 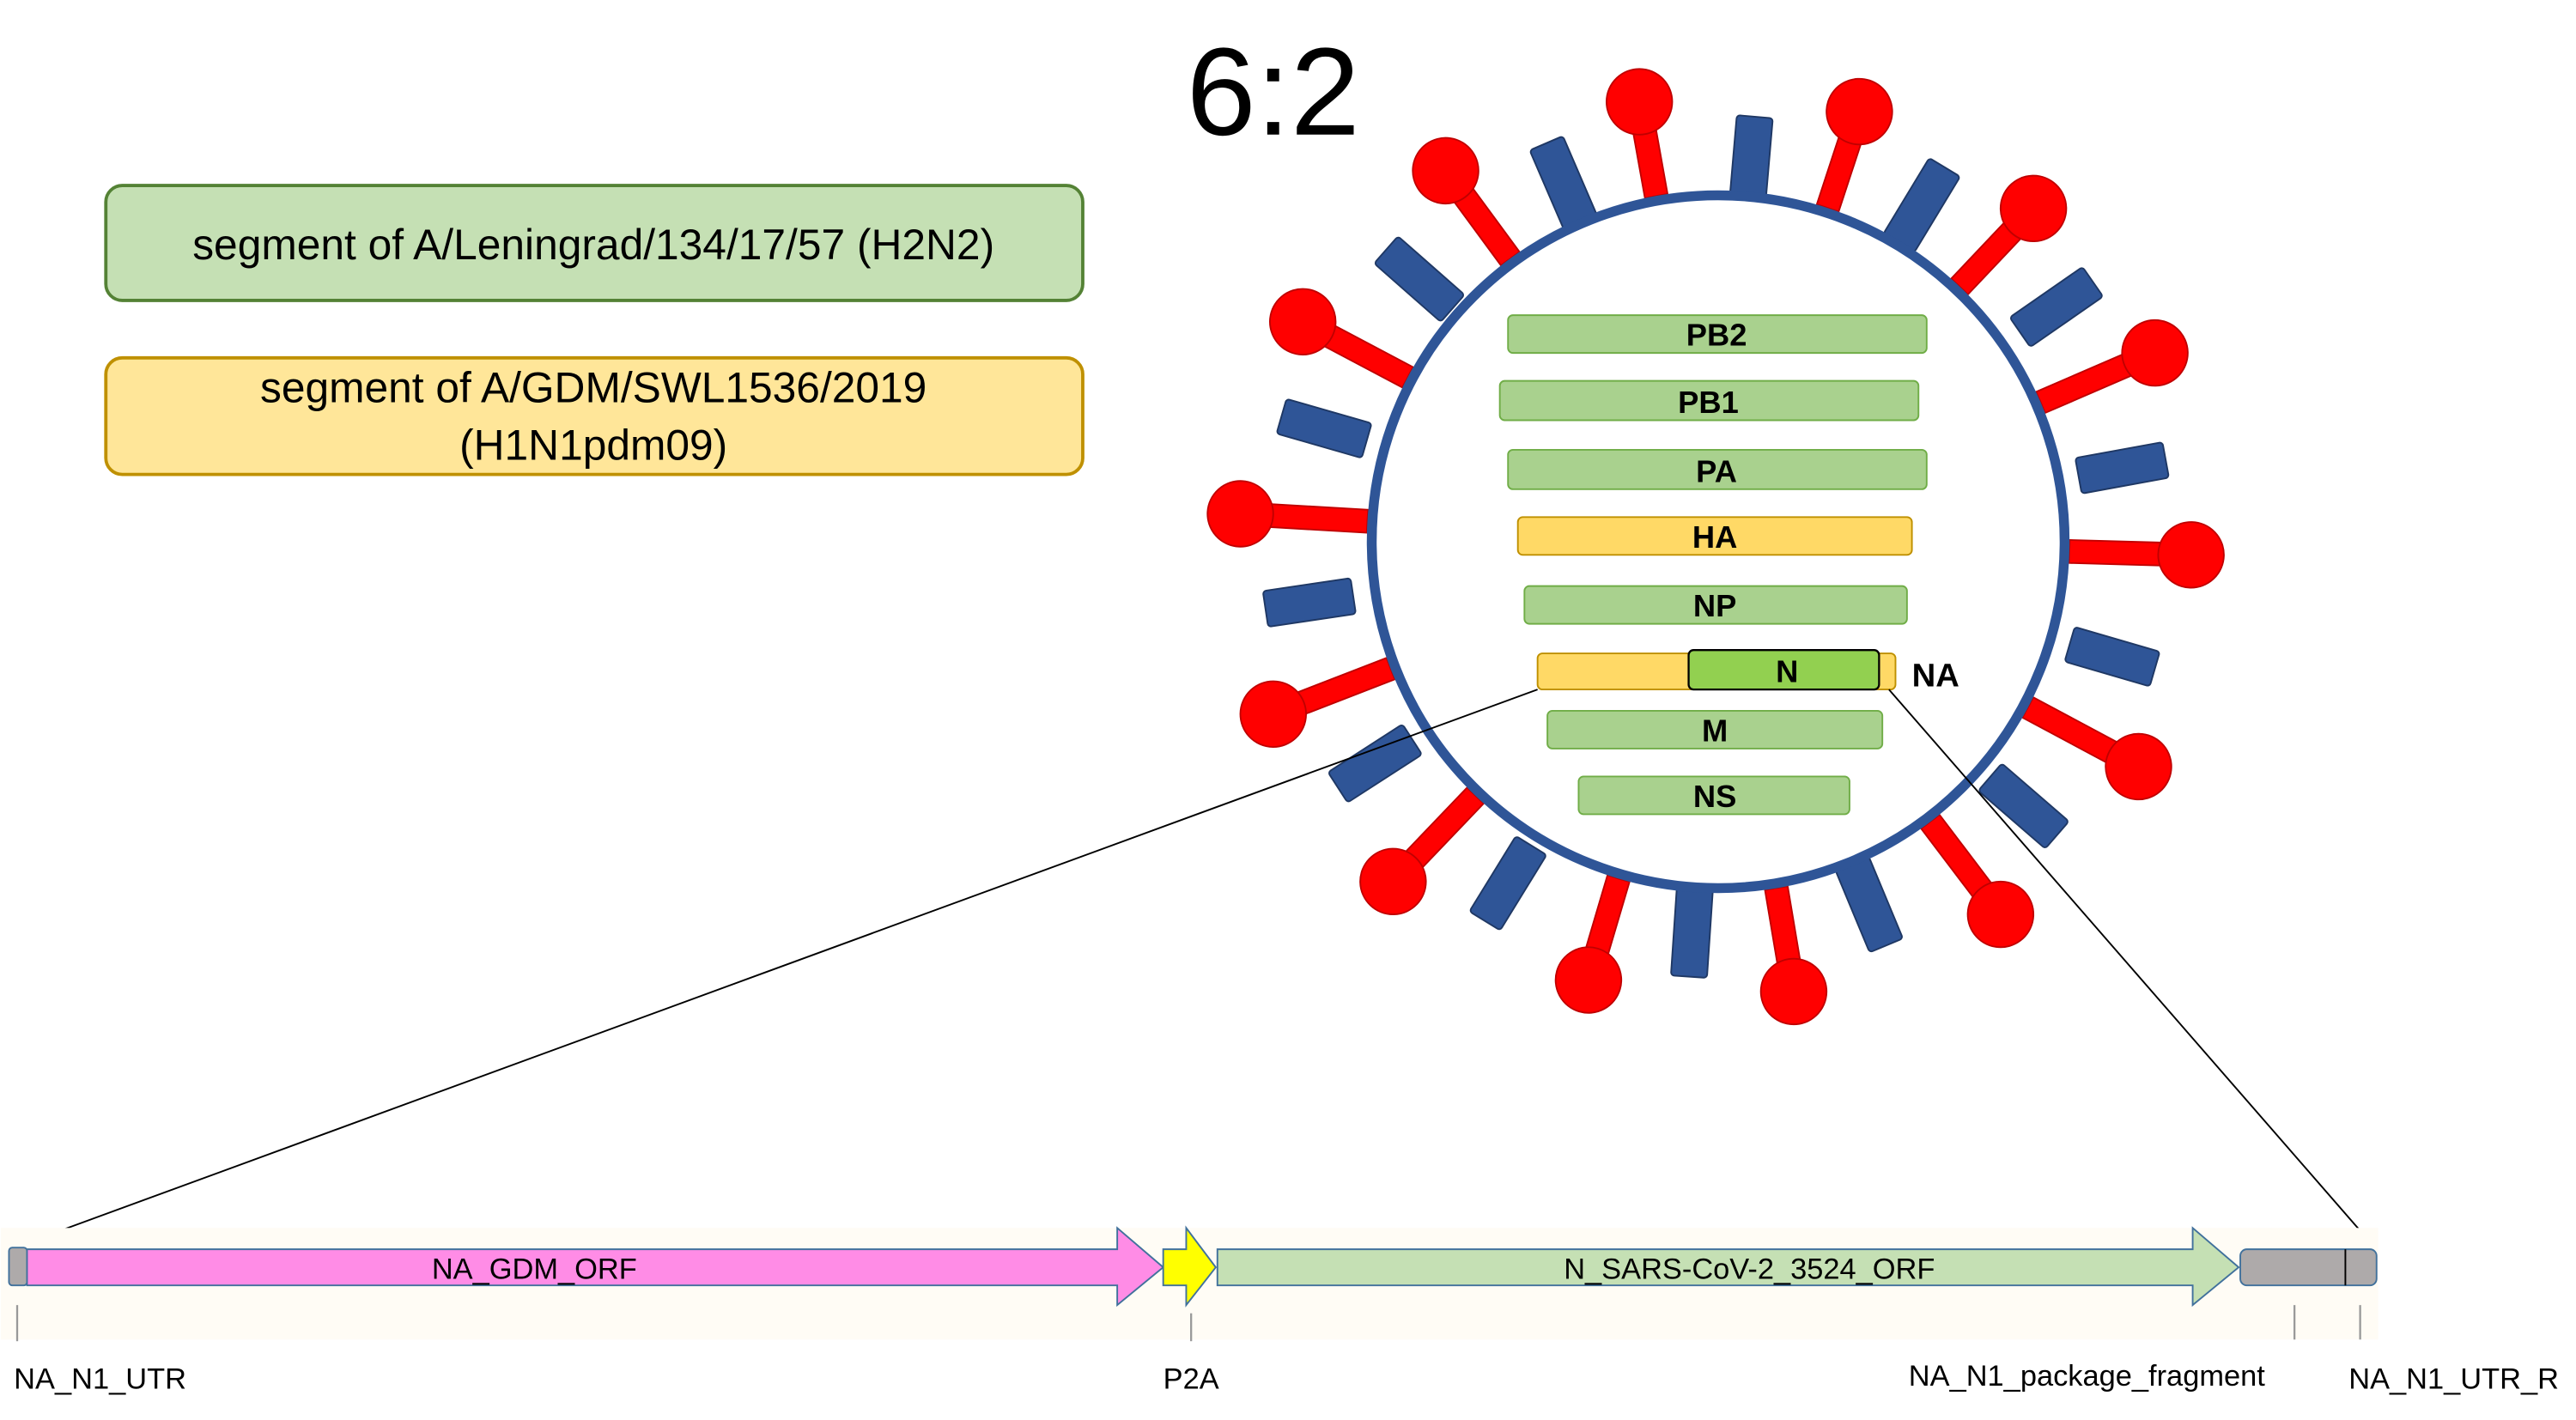 What do you see at coordinates (1191, 1379) in the screenshot?
I see `annotation-p2a: P2A` at bounding box center [1191, 1379].